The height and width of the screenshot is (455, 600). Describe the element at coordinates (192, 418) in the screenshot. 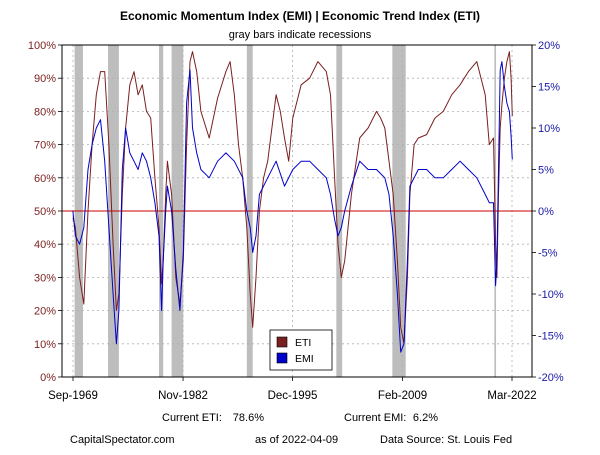

I see `current-eti-label: Current ETI:` at that location.